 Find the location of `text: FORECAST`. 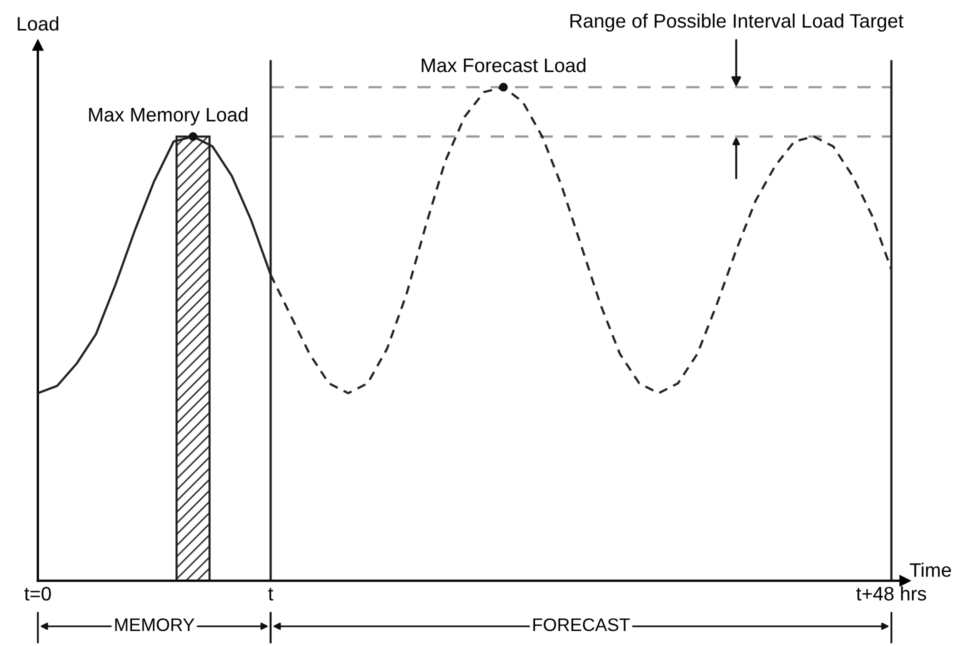

text: FORECAST is located at coordinates (581, 625).